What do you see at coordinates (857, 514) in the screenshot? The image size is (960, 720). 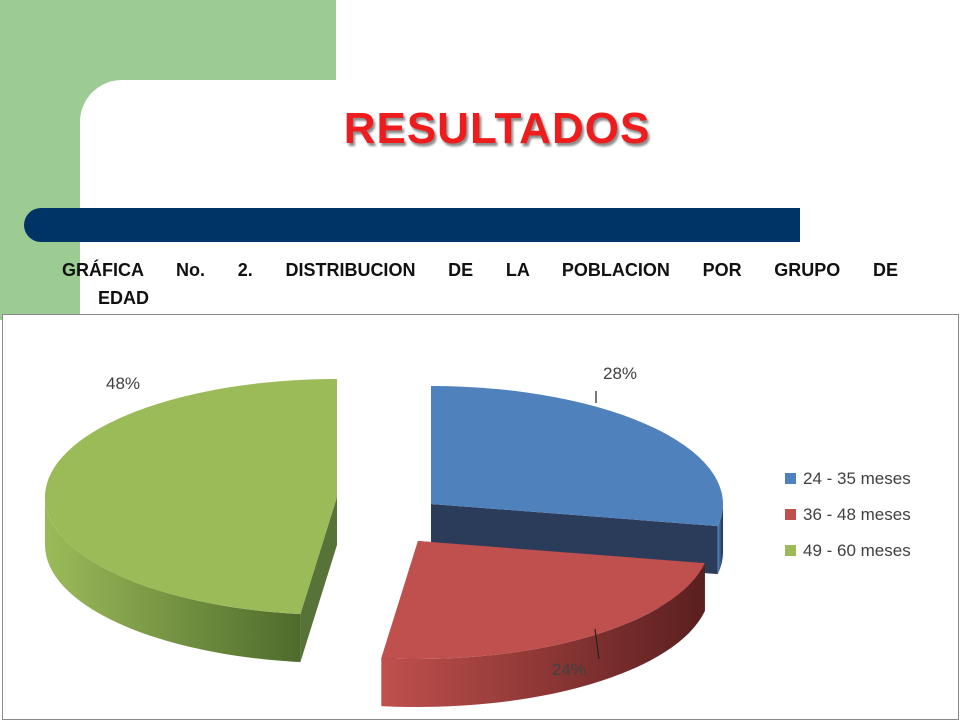 I see `legend-label-36-48-meses: 36 - 48 meses` at bounding box center [857, 514].